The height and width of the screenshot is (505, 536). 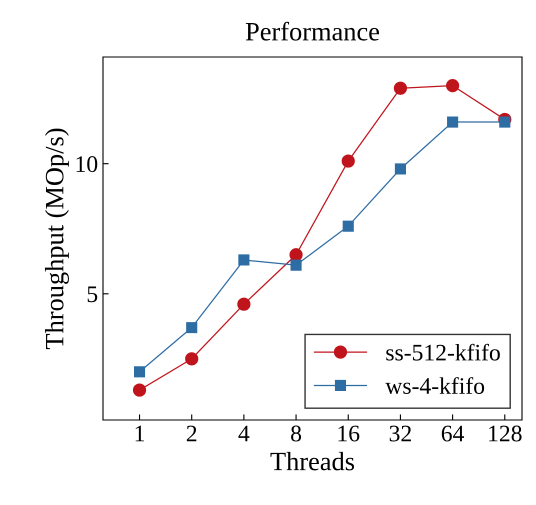 I want to click on legend-label: ss-512-kfifo, so click(x=443, y=352).